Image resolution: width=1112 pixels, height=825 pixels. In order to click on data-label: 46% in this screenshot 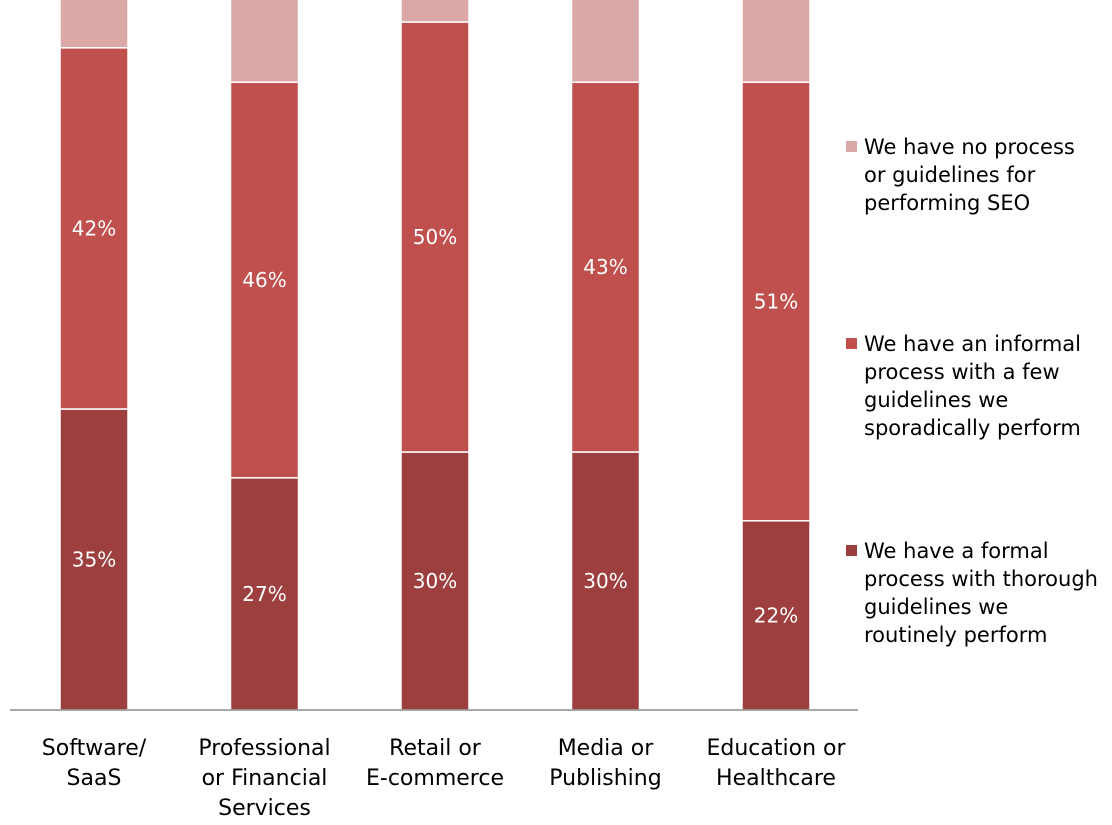, I will do `click(264, 280)`.